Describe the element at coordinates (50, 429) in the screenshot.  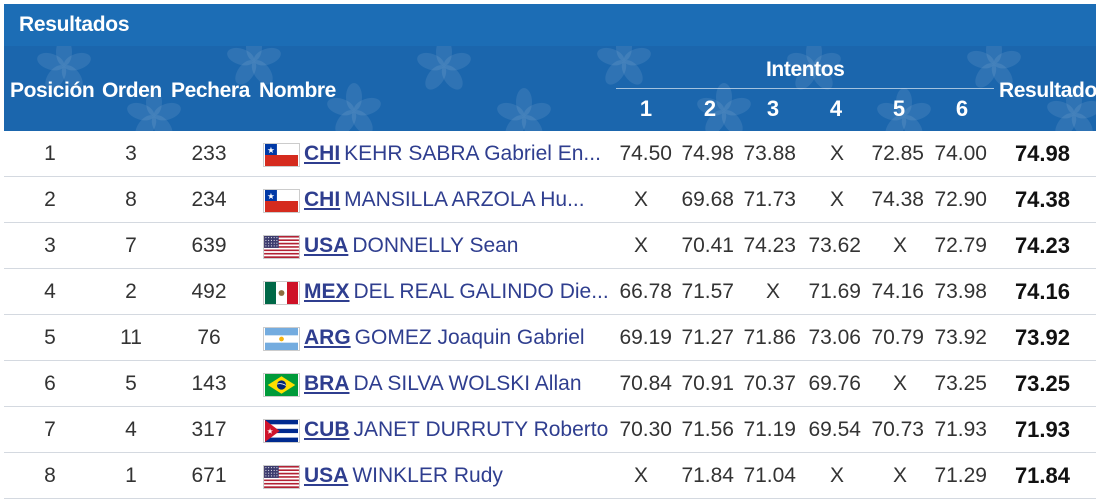
I see `cell-posicion: 7` at that location.